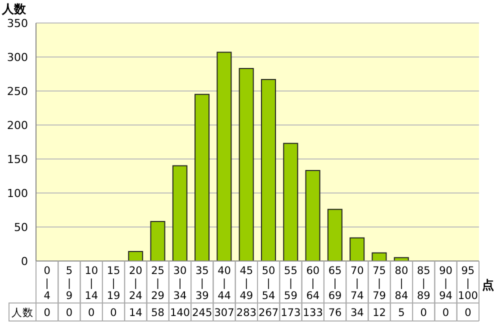 This screenshot has height=323, width=494. I want to click on data-label: 34, so click(357, 313).